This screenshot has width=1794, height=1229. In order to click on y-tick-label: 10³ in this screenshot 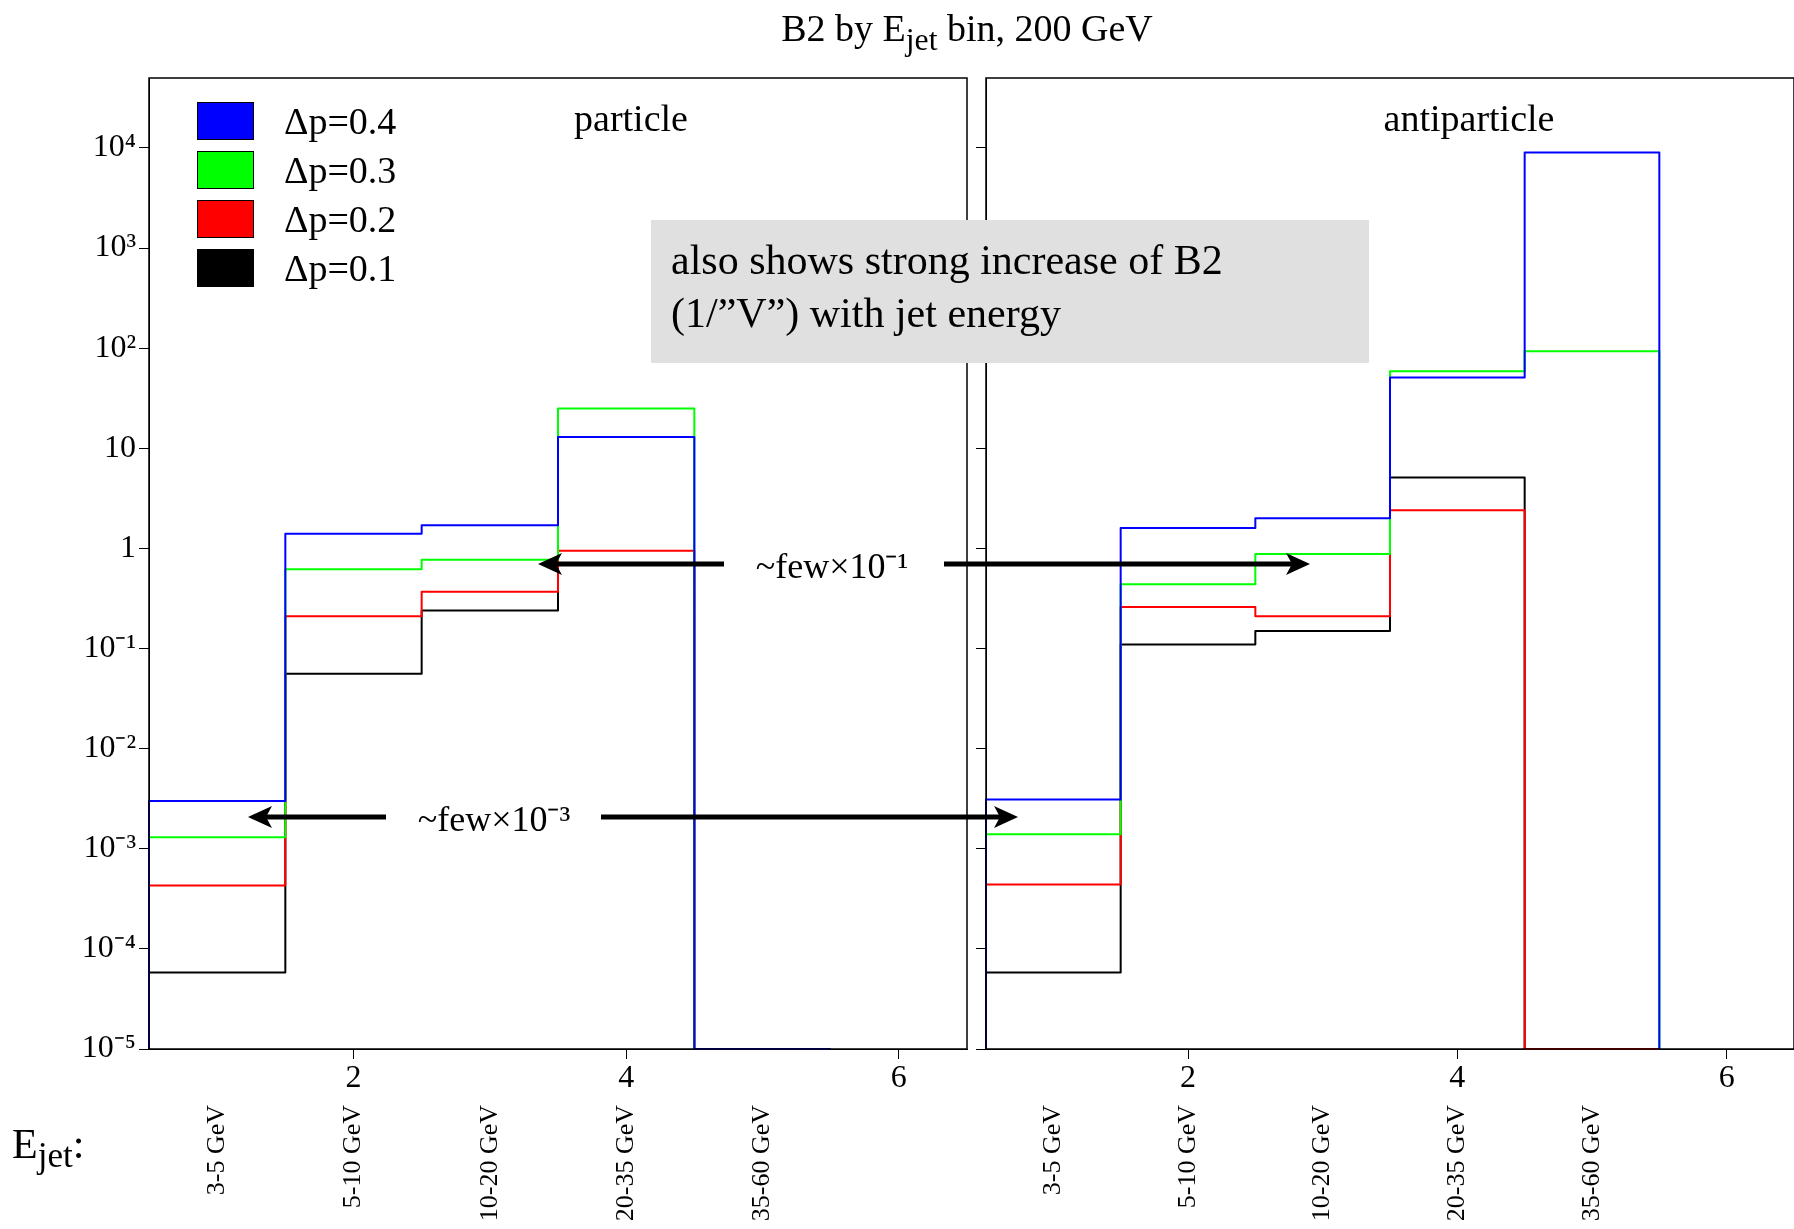, I will do `click(115, 245)`.